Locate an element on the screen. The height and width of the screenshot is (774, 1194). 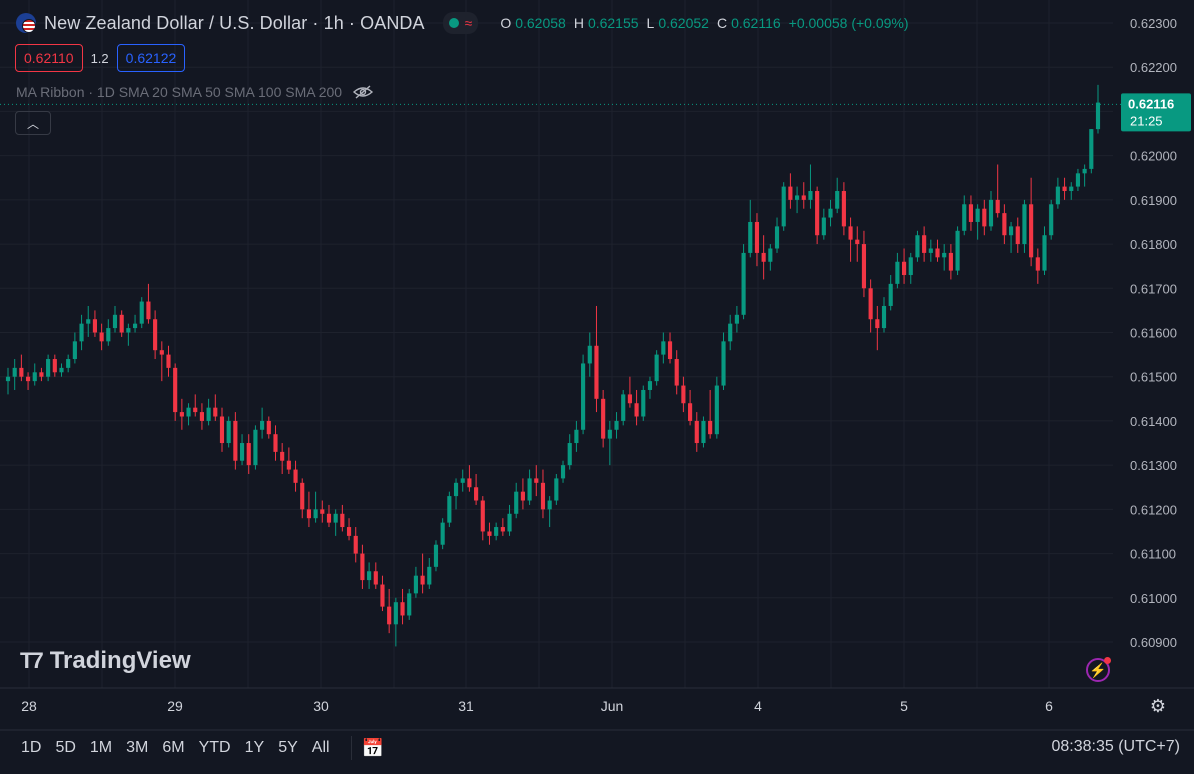
price-tick-label: 0.61300 is located at coordinates (1153, 465).